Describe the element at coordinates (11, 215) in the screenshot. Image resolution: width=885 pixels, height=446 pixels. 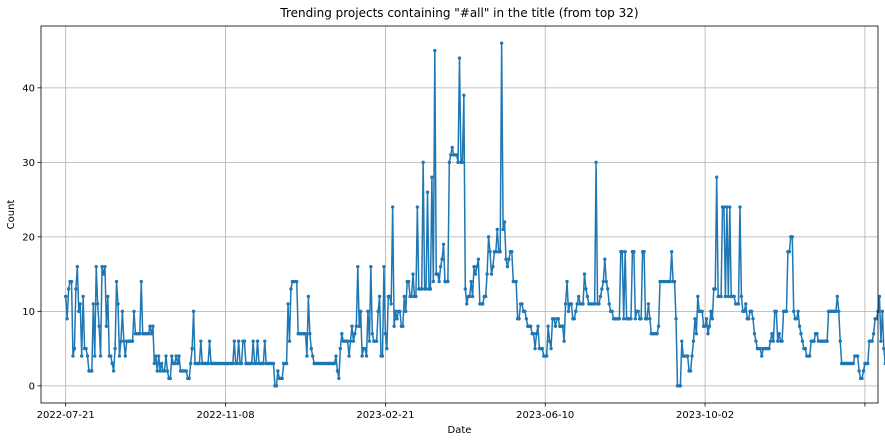
I see `y-axis-label: Count` at that location.